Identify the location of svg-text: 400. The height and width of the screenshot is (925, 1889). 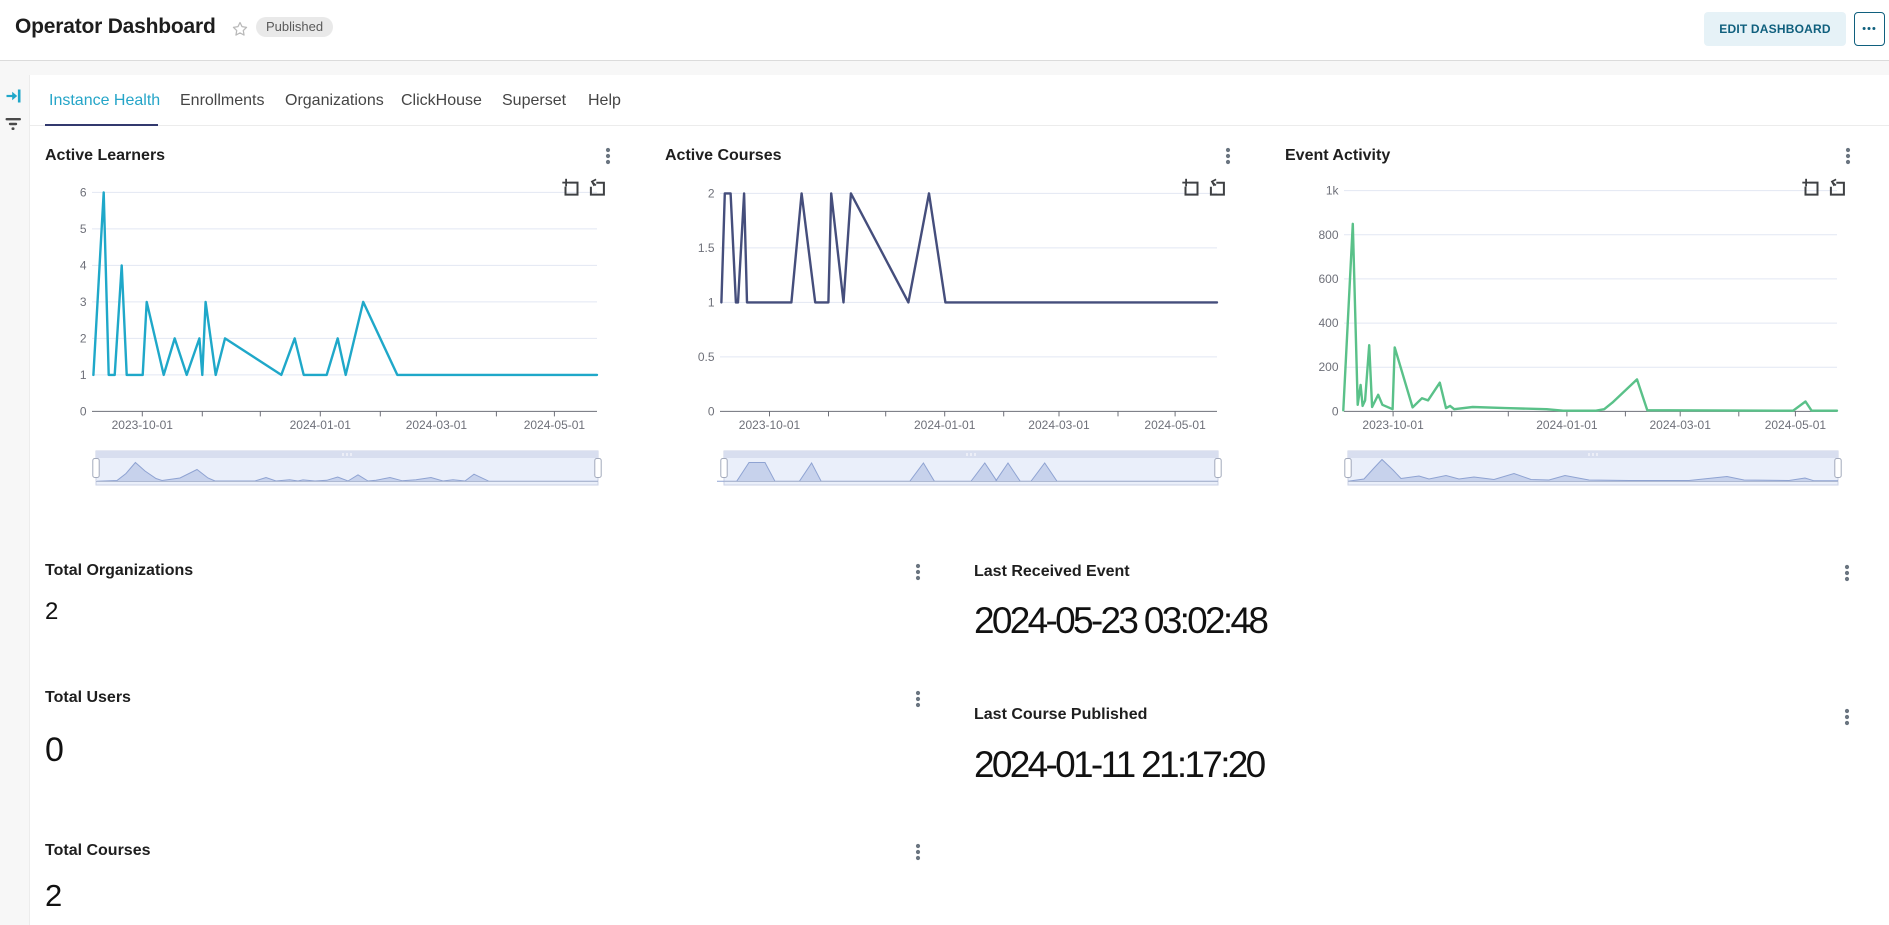
(1328, 323).